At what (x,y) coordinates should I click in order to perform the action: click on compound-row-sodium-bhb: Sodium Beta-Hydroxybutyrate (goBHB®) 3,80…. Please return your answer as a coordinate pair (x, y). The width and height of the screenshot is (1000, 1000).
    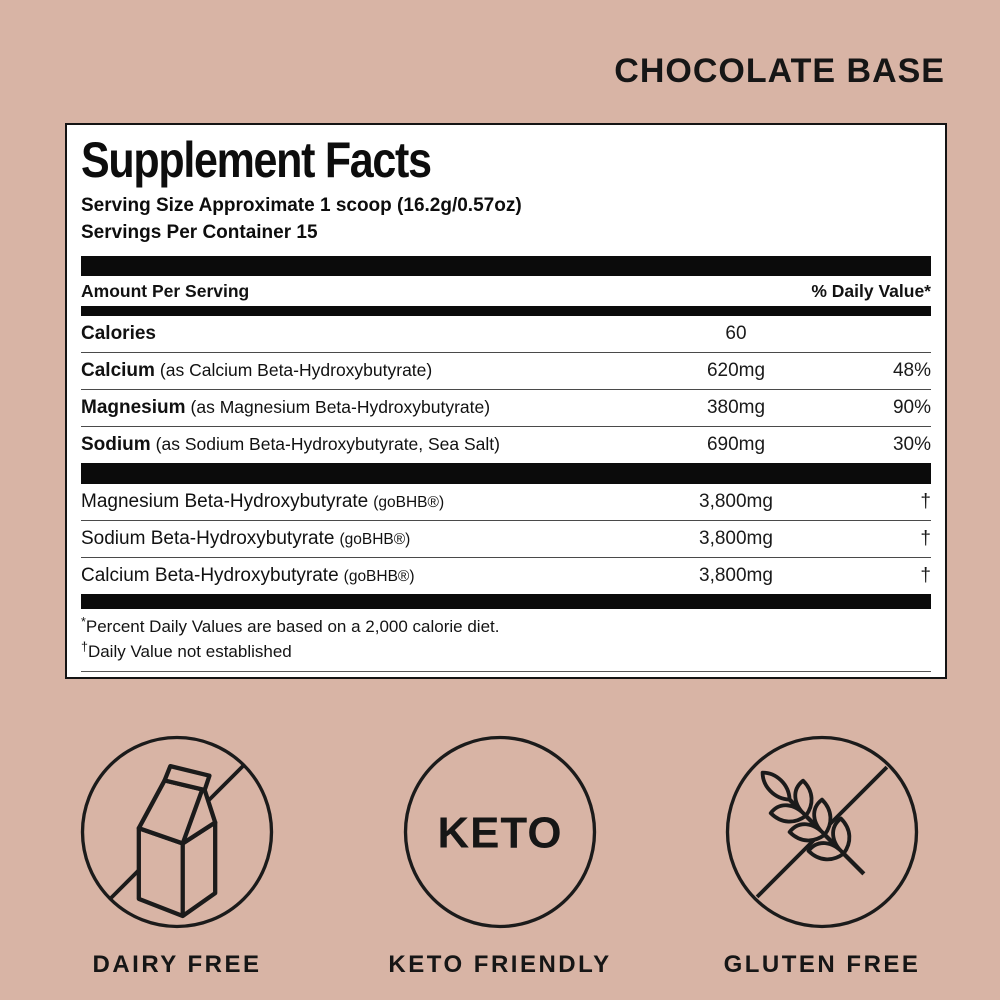
    Looking at the image, I should click on (506, 539).